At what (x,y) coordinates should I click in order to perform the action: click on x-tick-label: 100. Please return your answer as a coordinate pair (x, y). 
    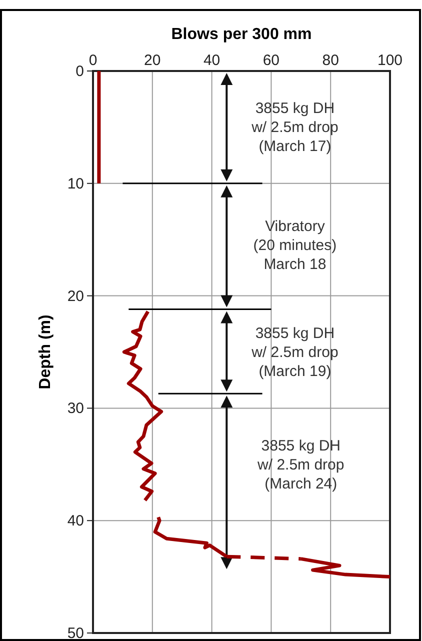
    Looking at the image, I should click on (390, 60).